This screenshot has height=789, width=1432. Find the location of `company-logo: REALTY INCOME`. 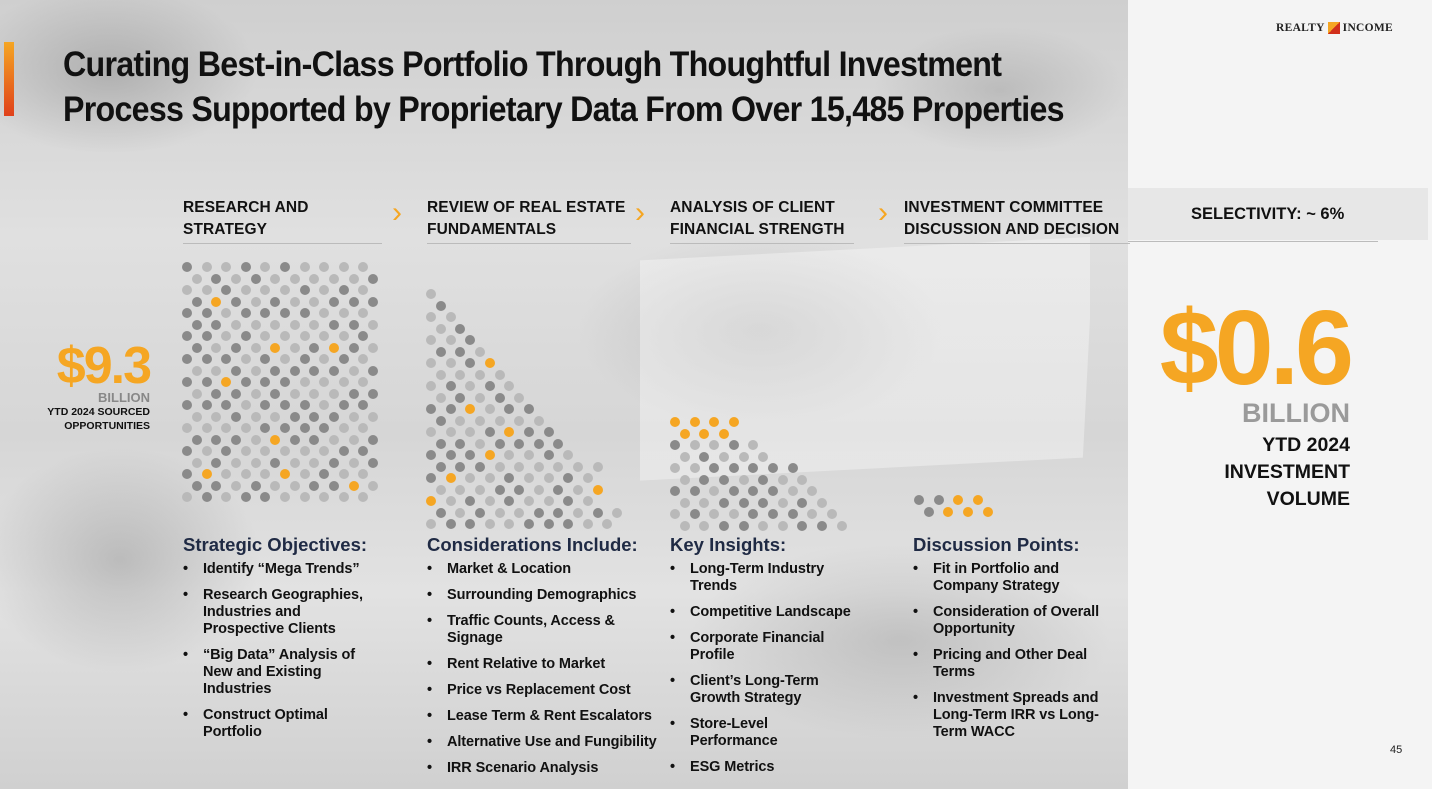

company-logo: REALTY INCOME is located at coordinates (1334, 28).